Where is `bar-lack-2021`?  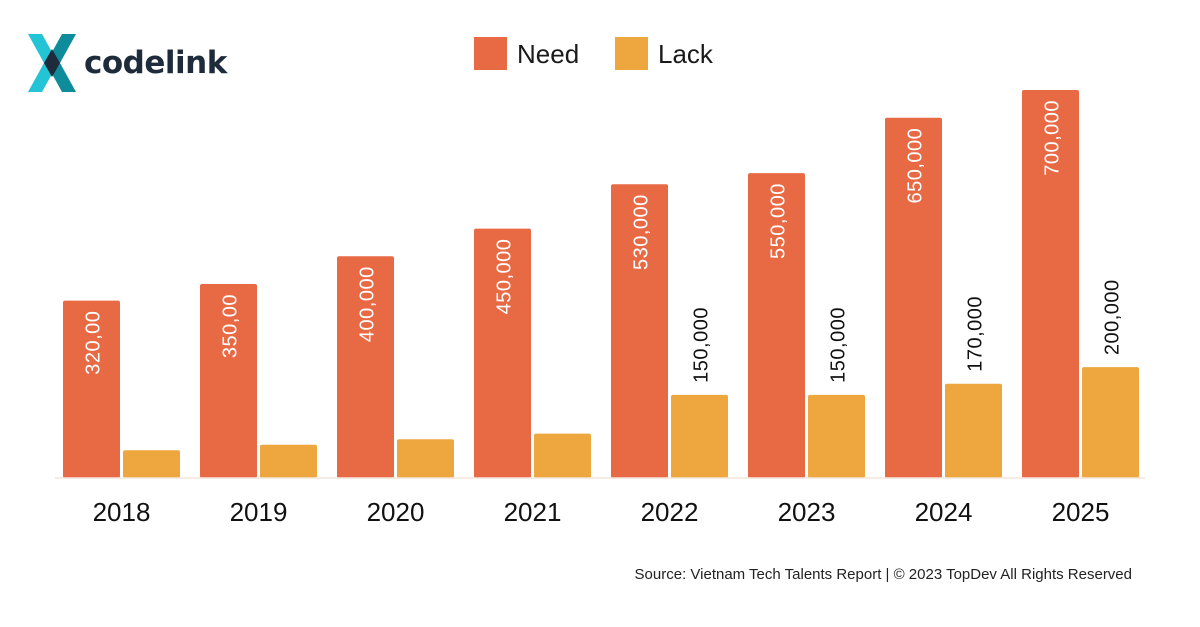
bar-lack-2021 is located at coordinates (562, 455).